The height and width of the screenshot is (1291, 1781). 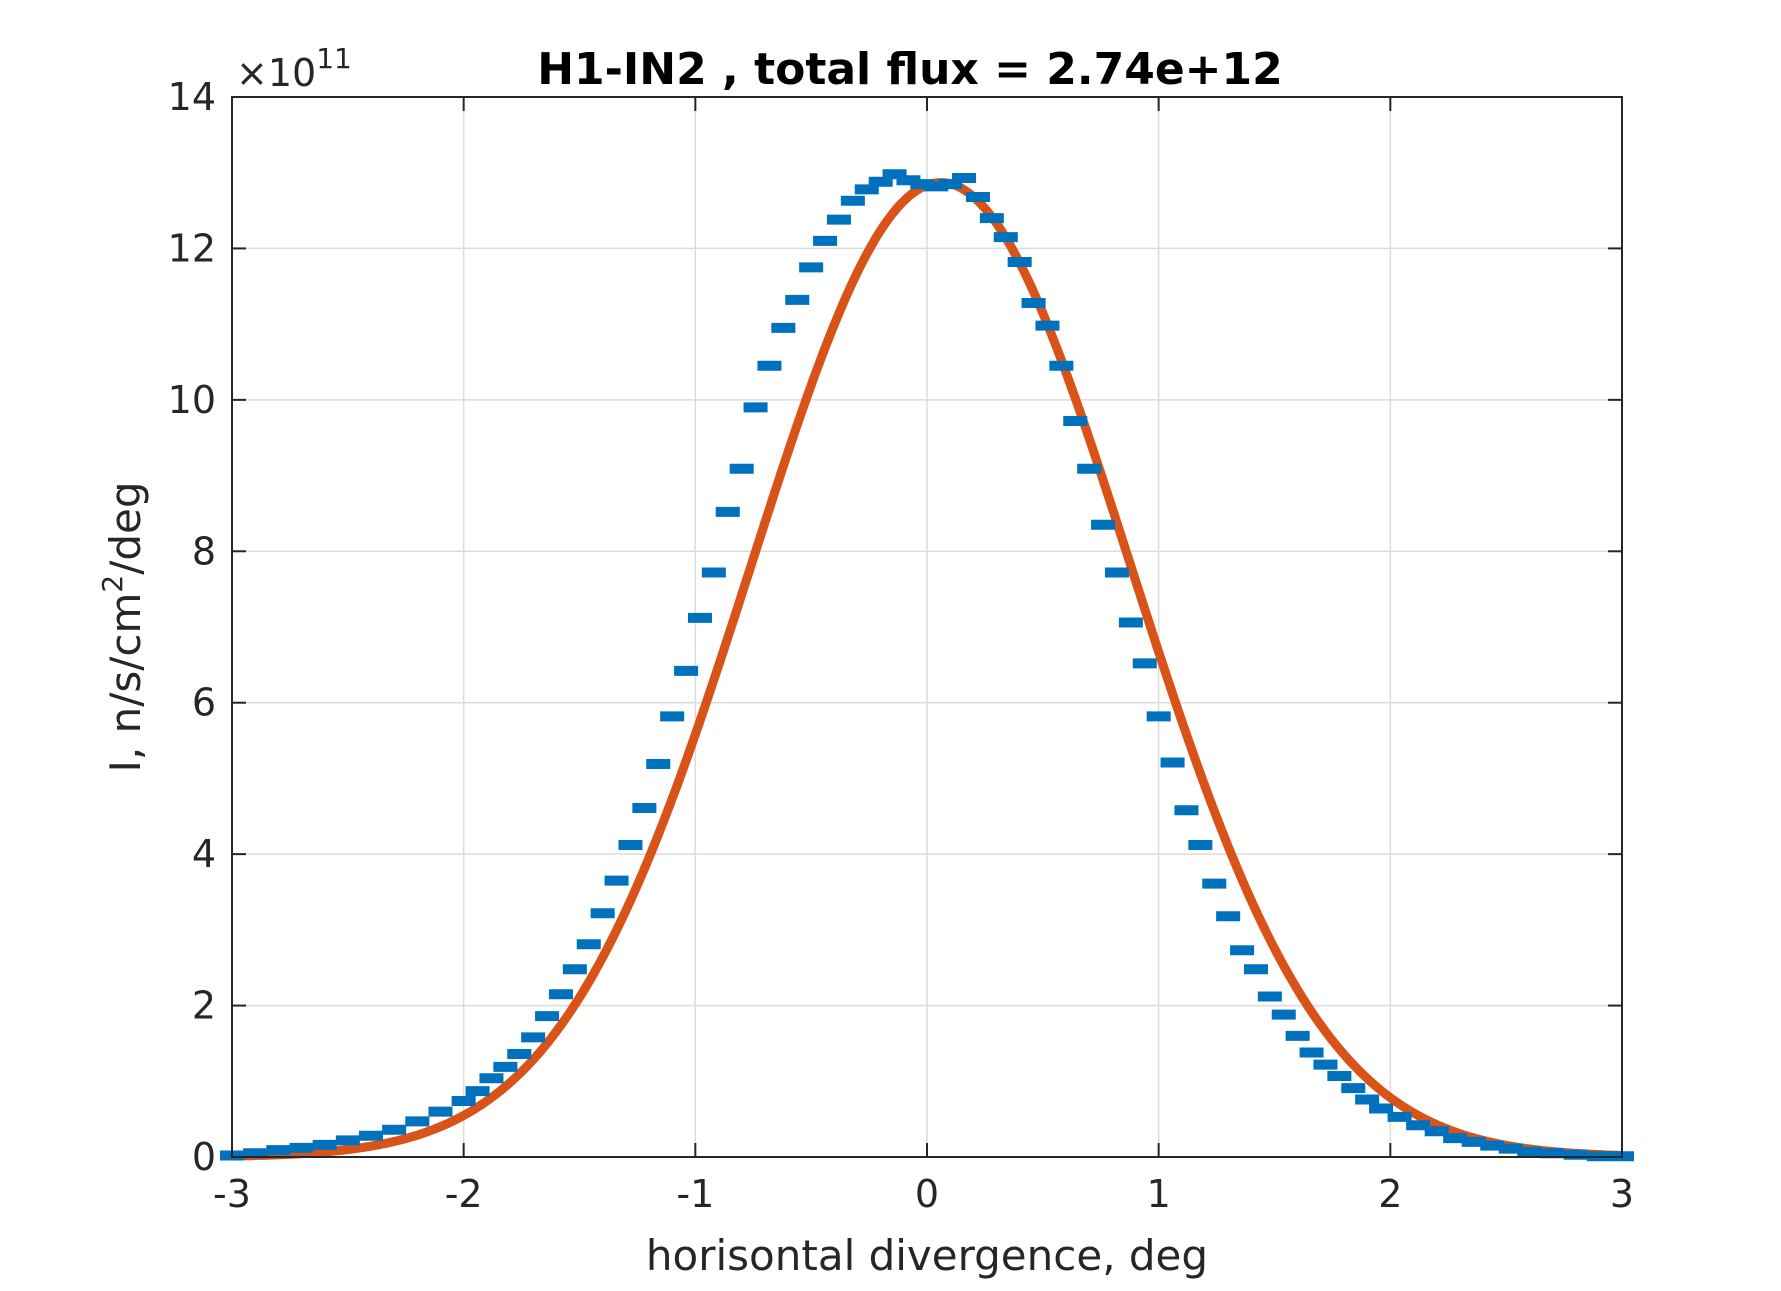 What do you see at coordinates (192, 97) in the screenshot?
I see `y-tick-label: 14` at bounding box center [192, 97].